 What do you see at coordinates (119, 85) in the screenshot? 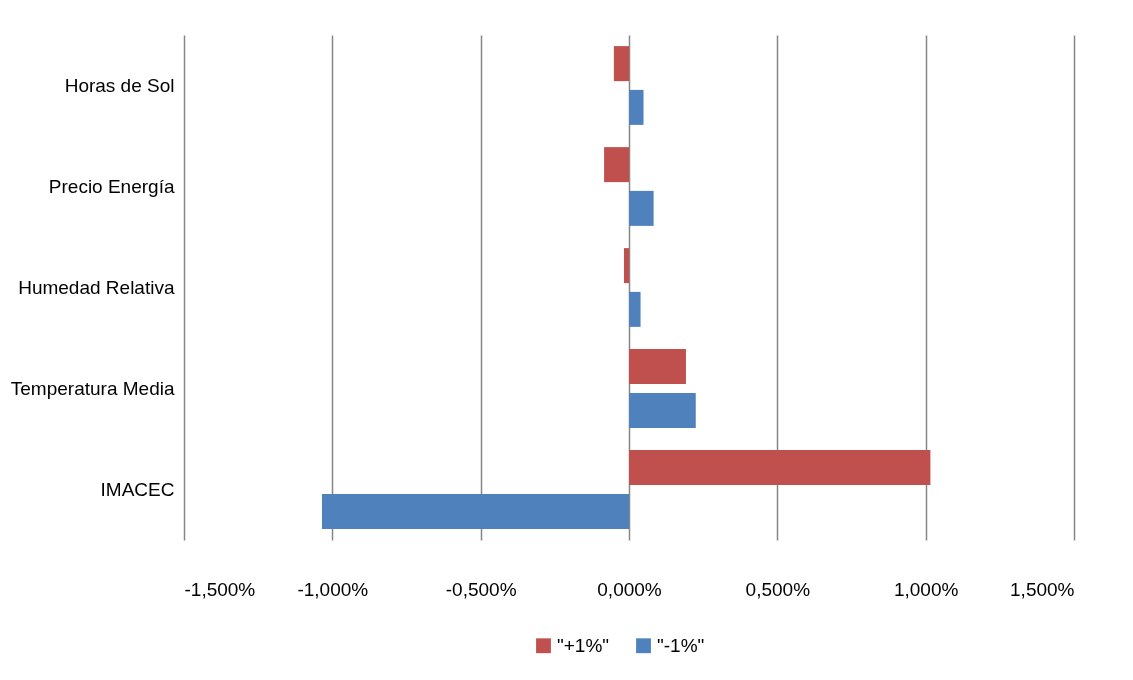
I see `y-tick-label: Horas de Sol` at bounding box center [119, 85].